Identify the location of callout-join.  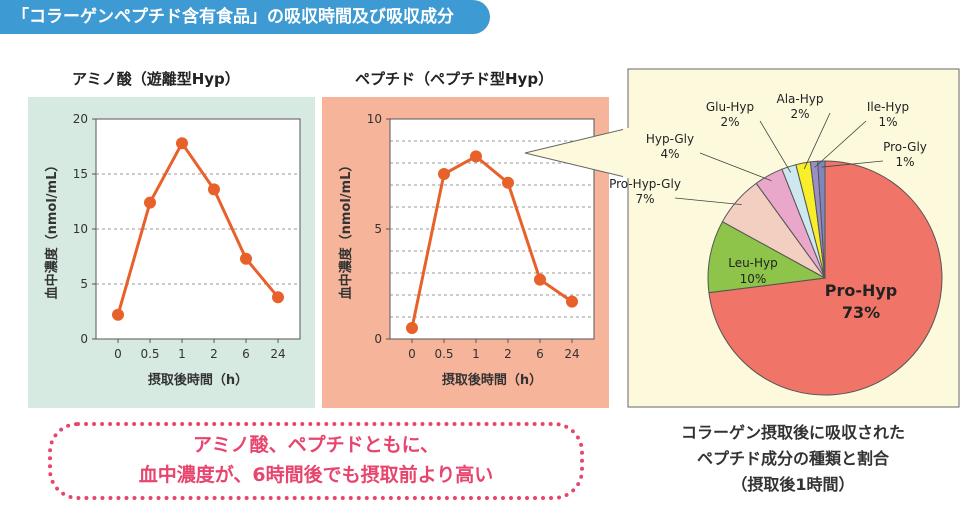
(627, 153).